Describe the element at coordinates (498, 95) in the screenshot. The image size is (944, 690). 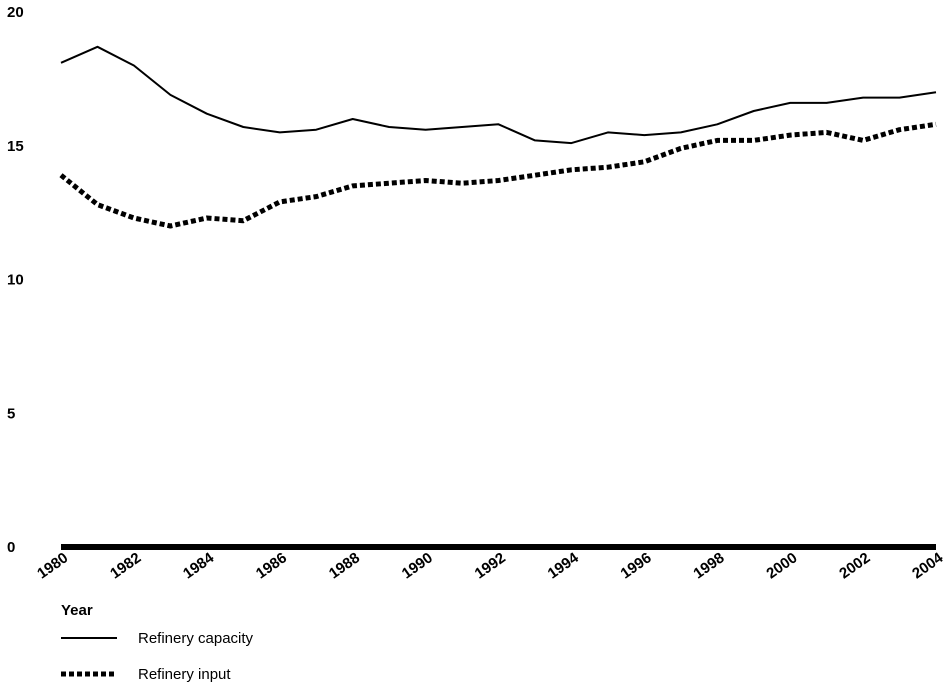
I see `series-line-refinery-capacity` at that location.